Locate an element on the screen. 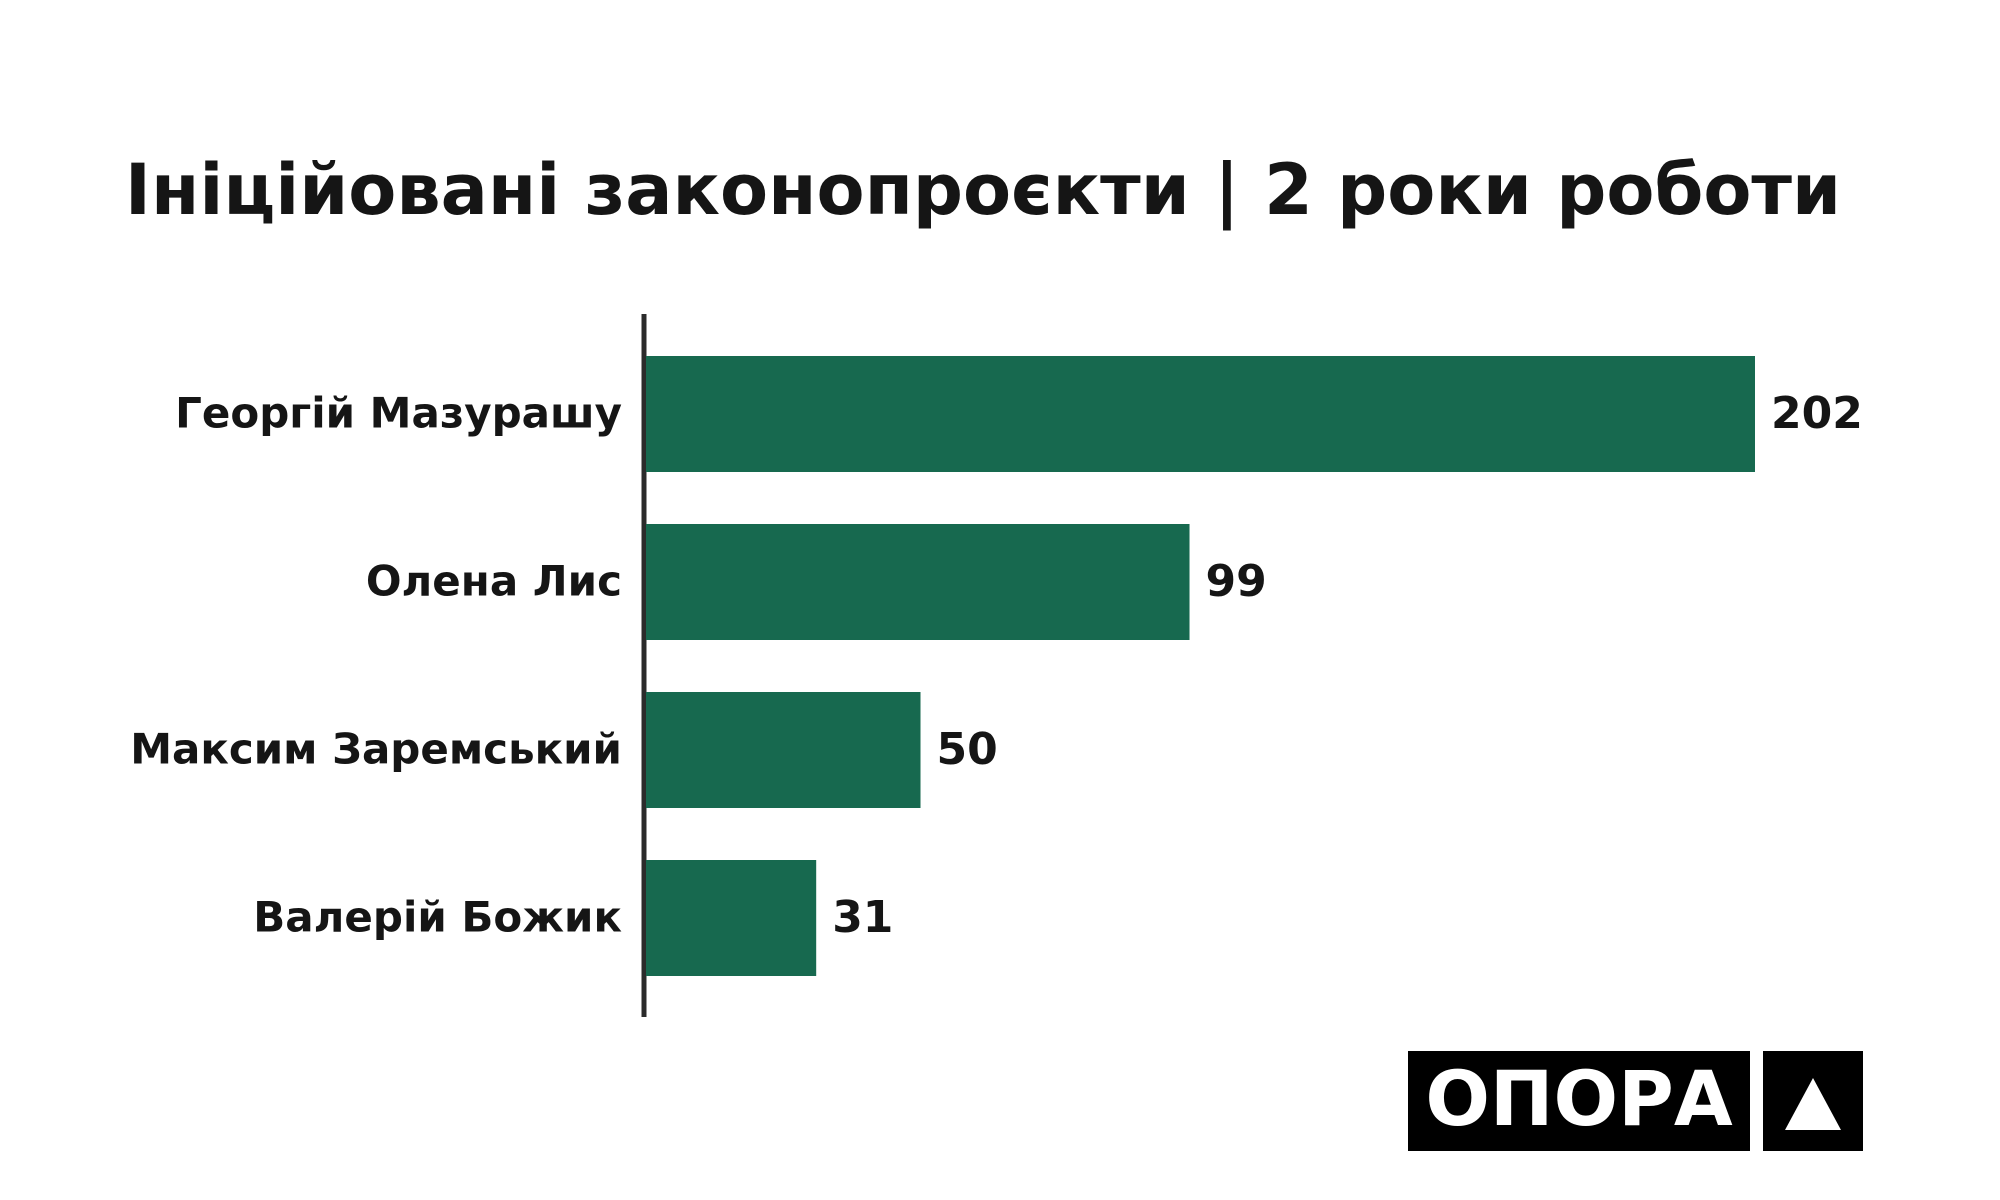 This screenshot has height=1200, width=2000. value-label: 99 is located at coordinates (1236, 581).